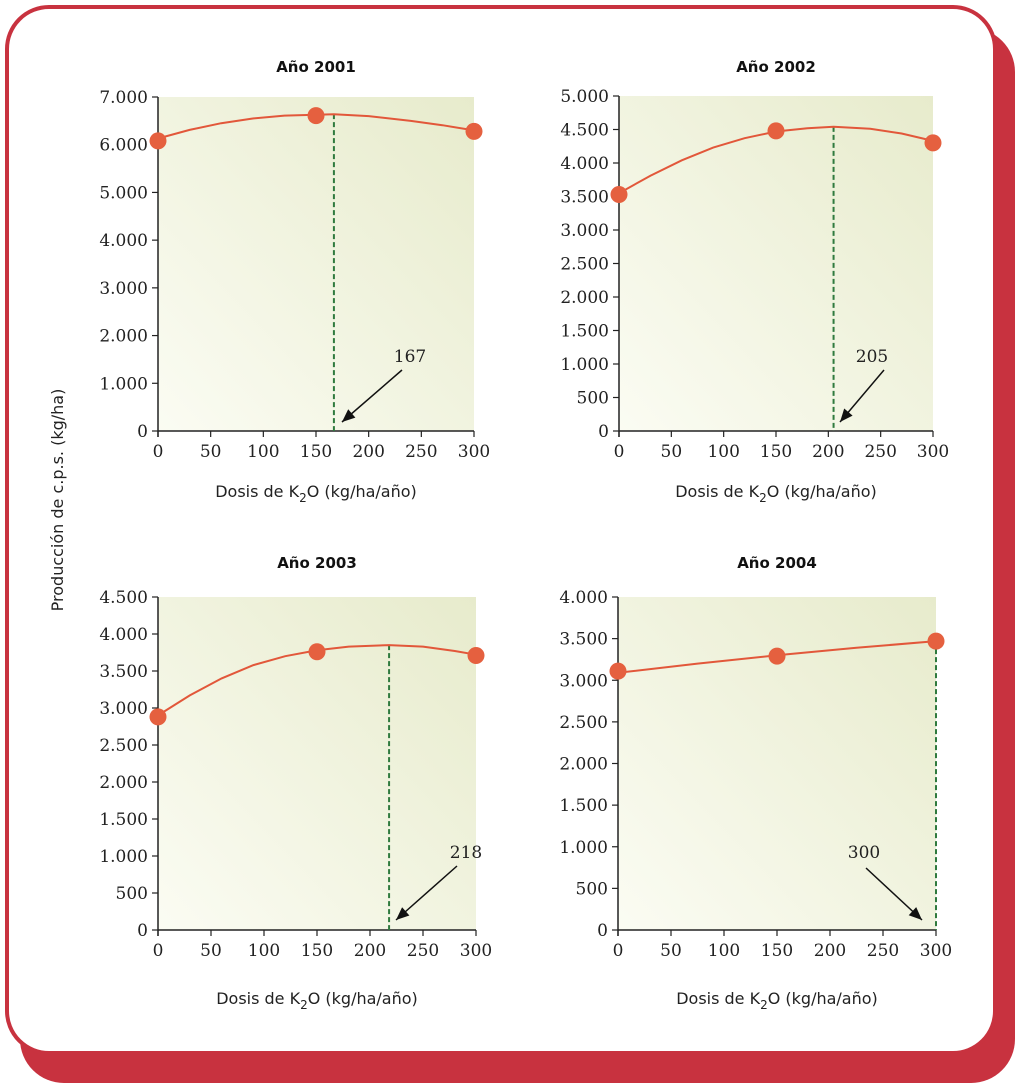  What do you see at coordinates (777, 563) in the screenshot?
I see `chart-title: Año 2004` at bounding box center [777, 563].